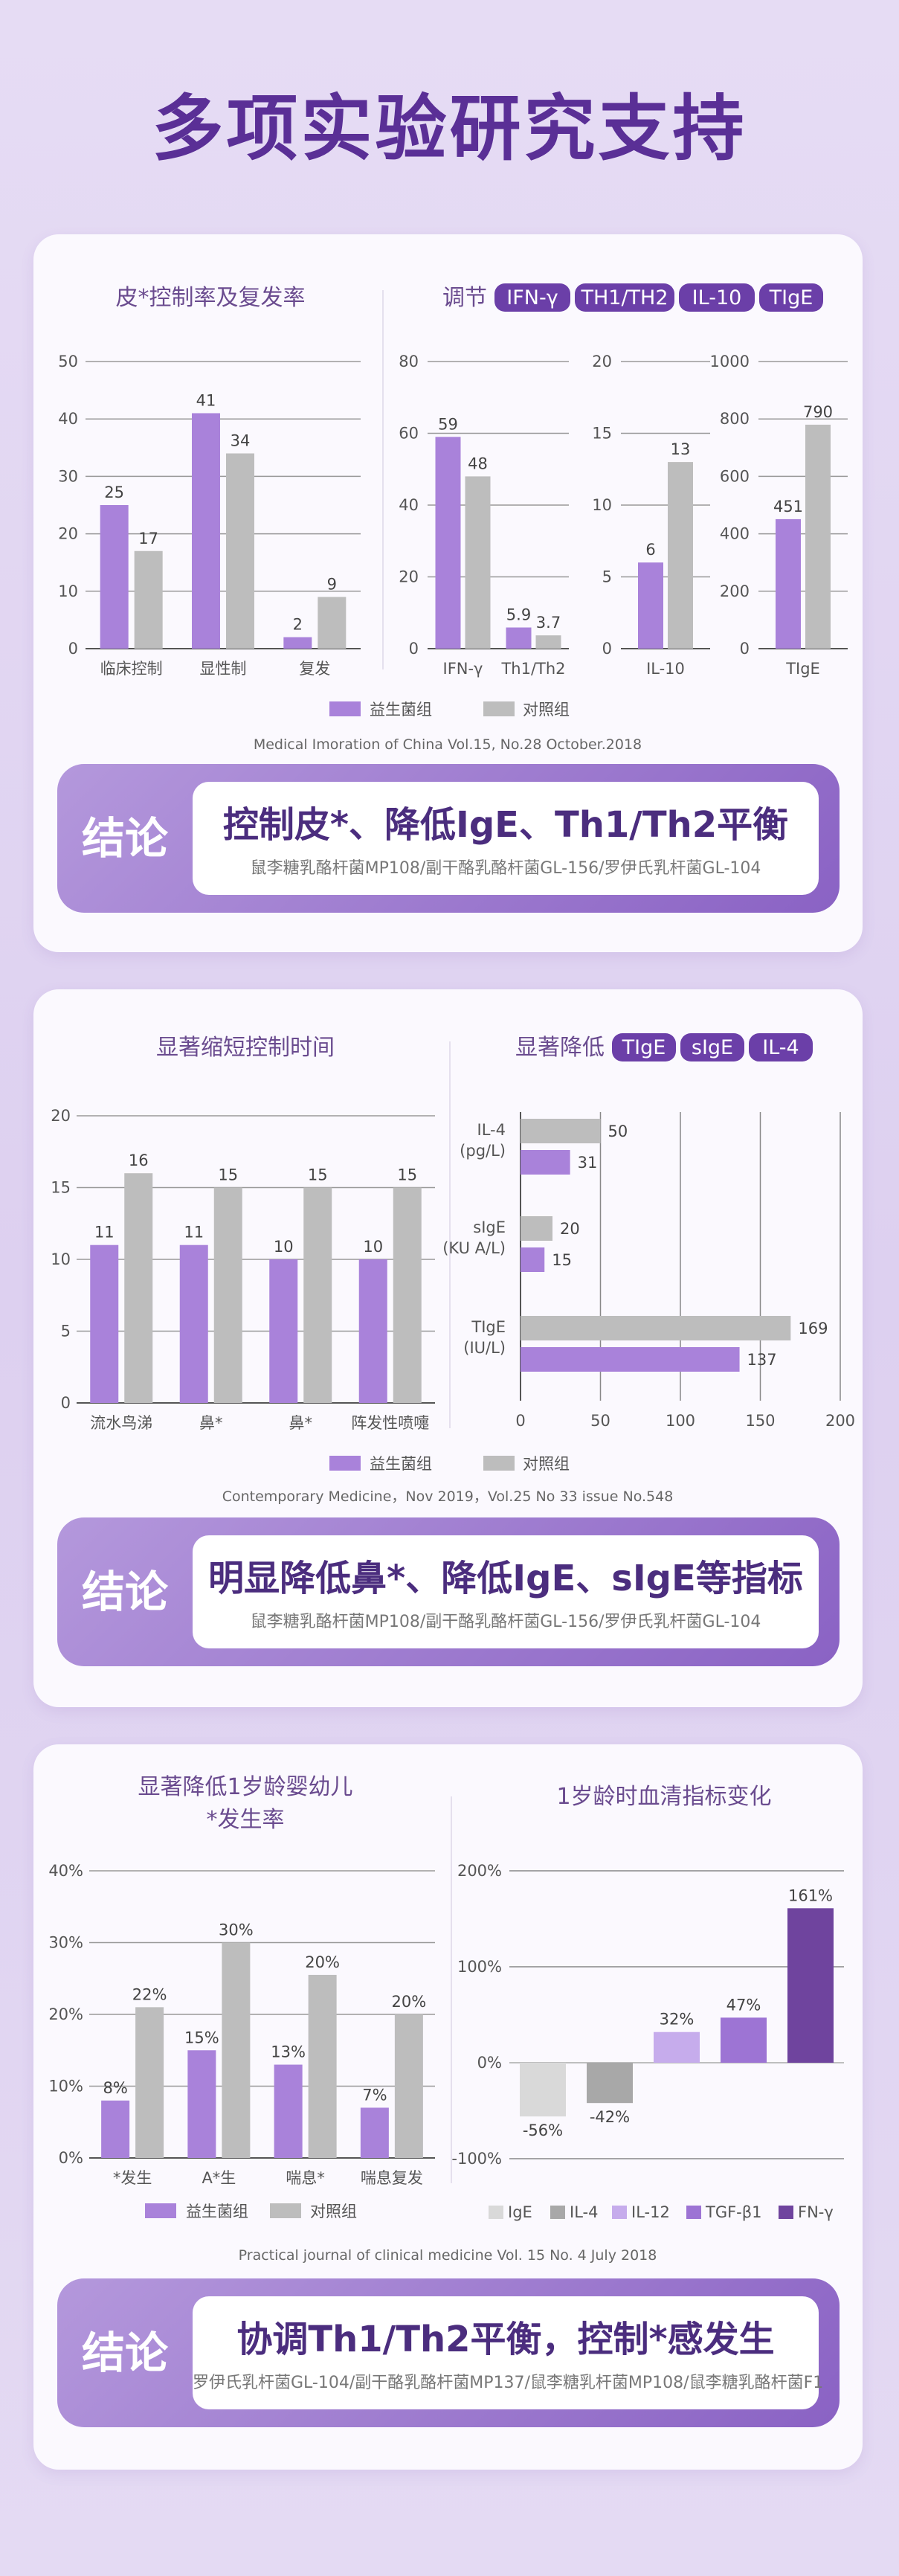  Describe the element at coordinates (211, 298) in the screenshot. I see `chart1-title: 皮*控制率及复发率` at that location.